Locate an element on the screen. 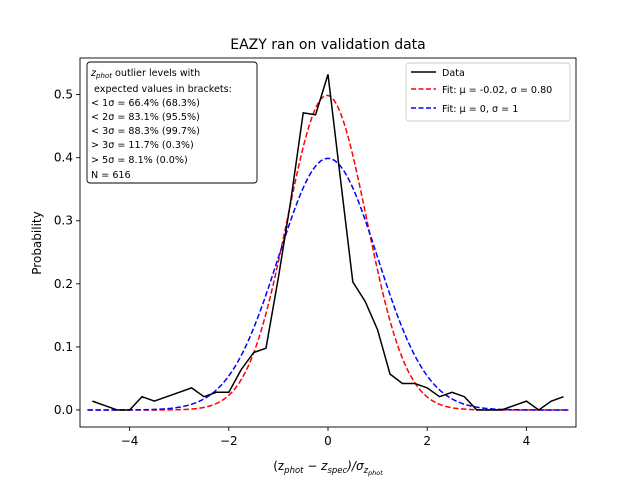 This screenshot has width=640, height=480. y-tick-label: 0.3 is located at coordinates (63, 221).